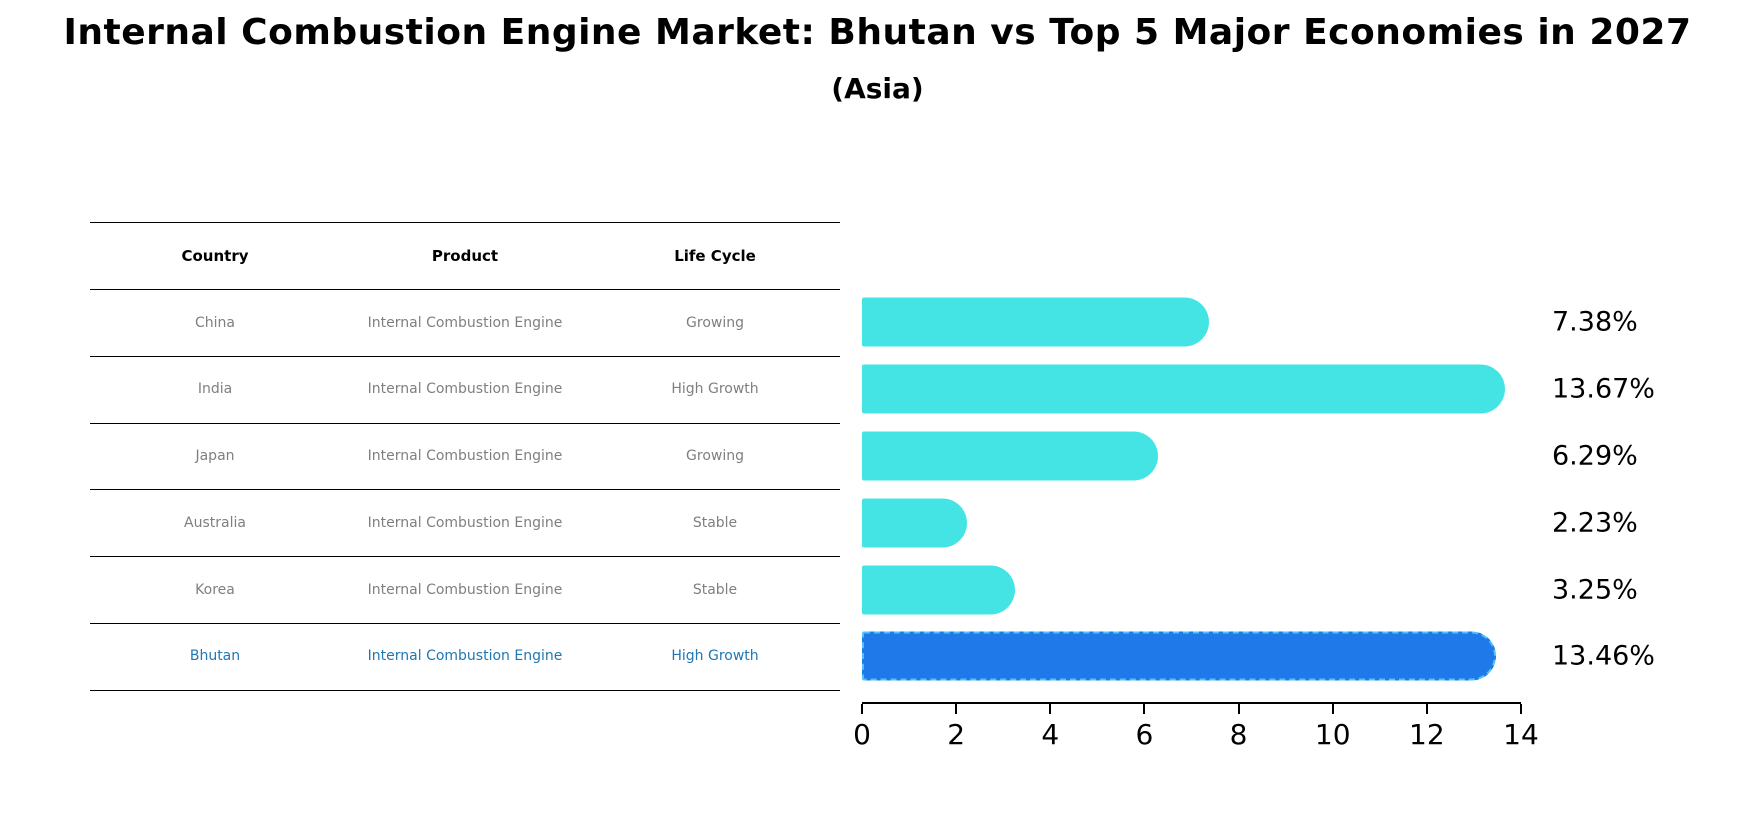 The height and width of the screenshot is (823, 1755). Describe the element at coordinates (914, 523) in the screenshot. I see `bar-australia` at that location.